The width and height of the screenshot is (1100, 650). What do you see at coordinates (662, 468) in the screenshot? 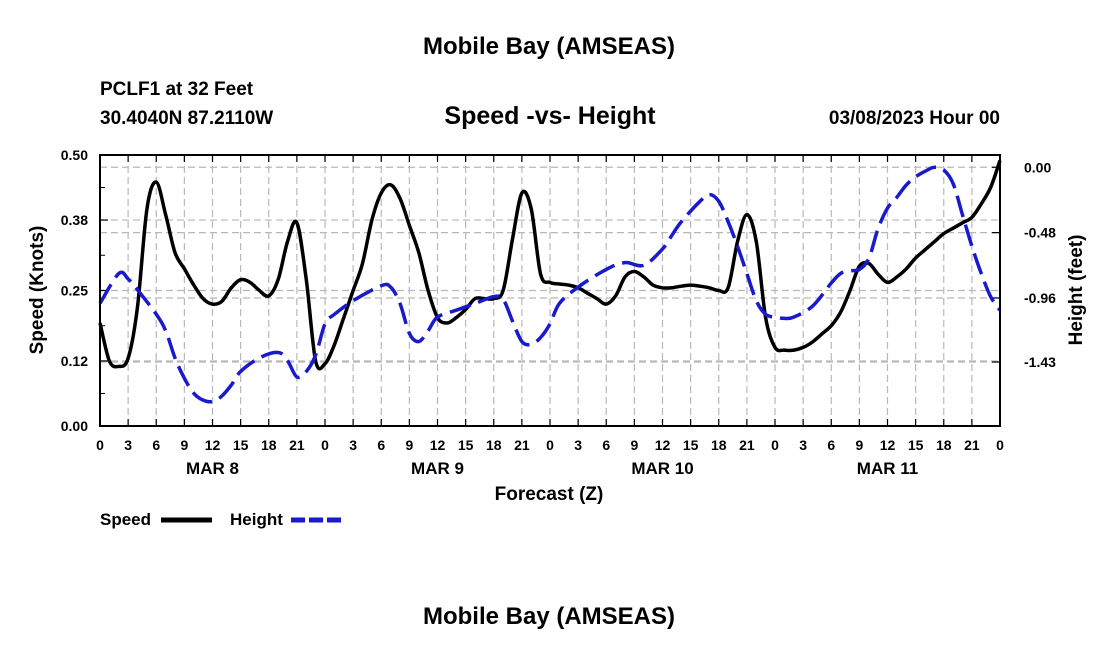
I see `day-label: MAR 10` at bounding box center [662, 468].